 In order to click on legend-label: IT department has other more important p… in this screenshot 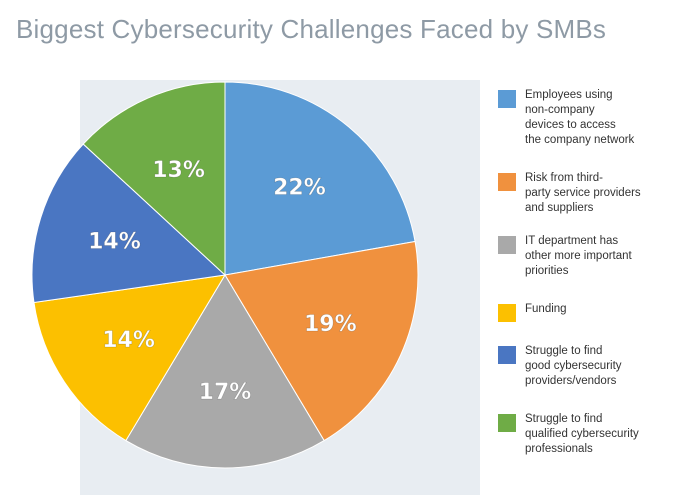, I will do `click(578, 256)`.